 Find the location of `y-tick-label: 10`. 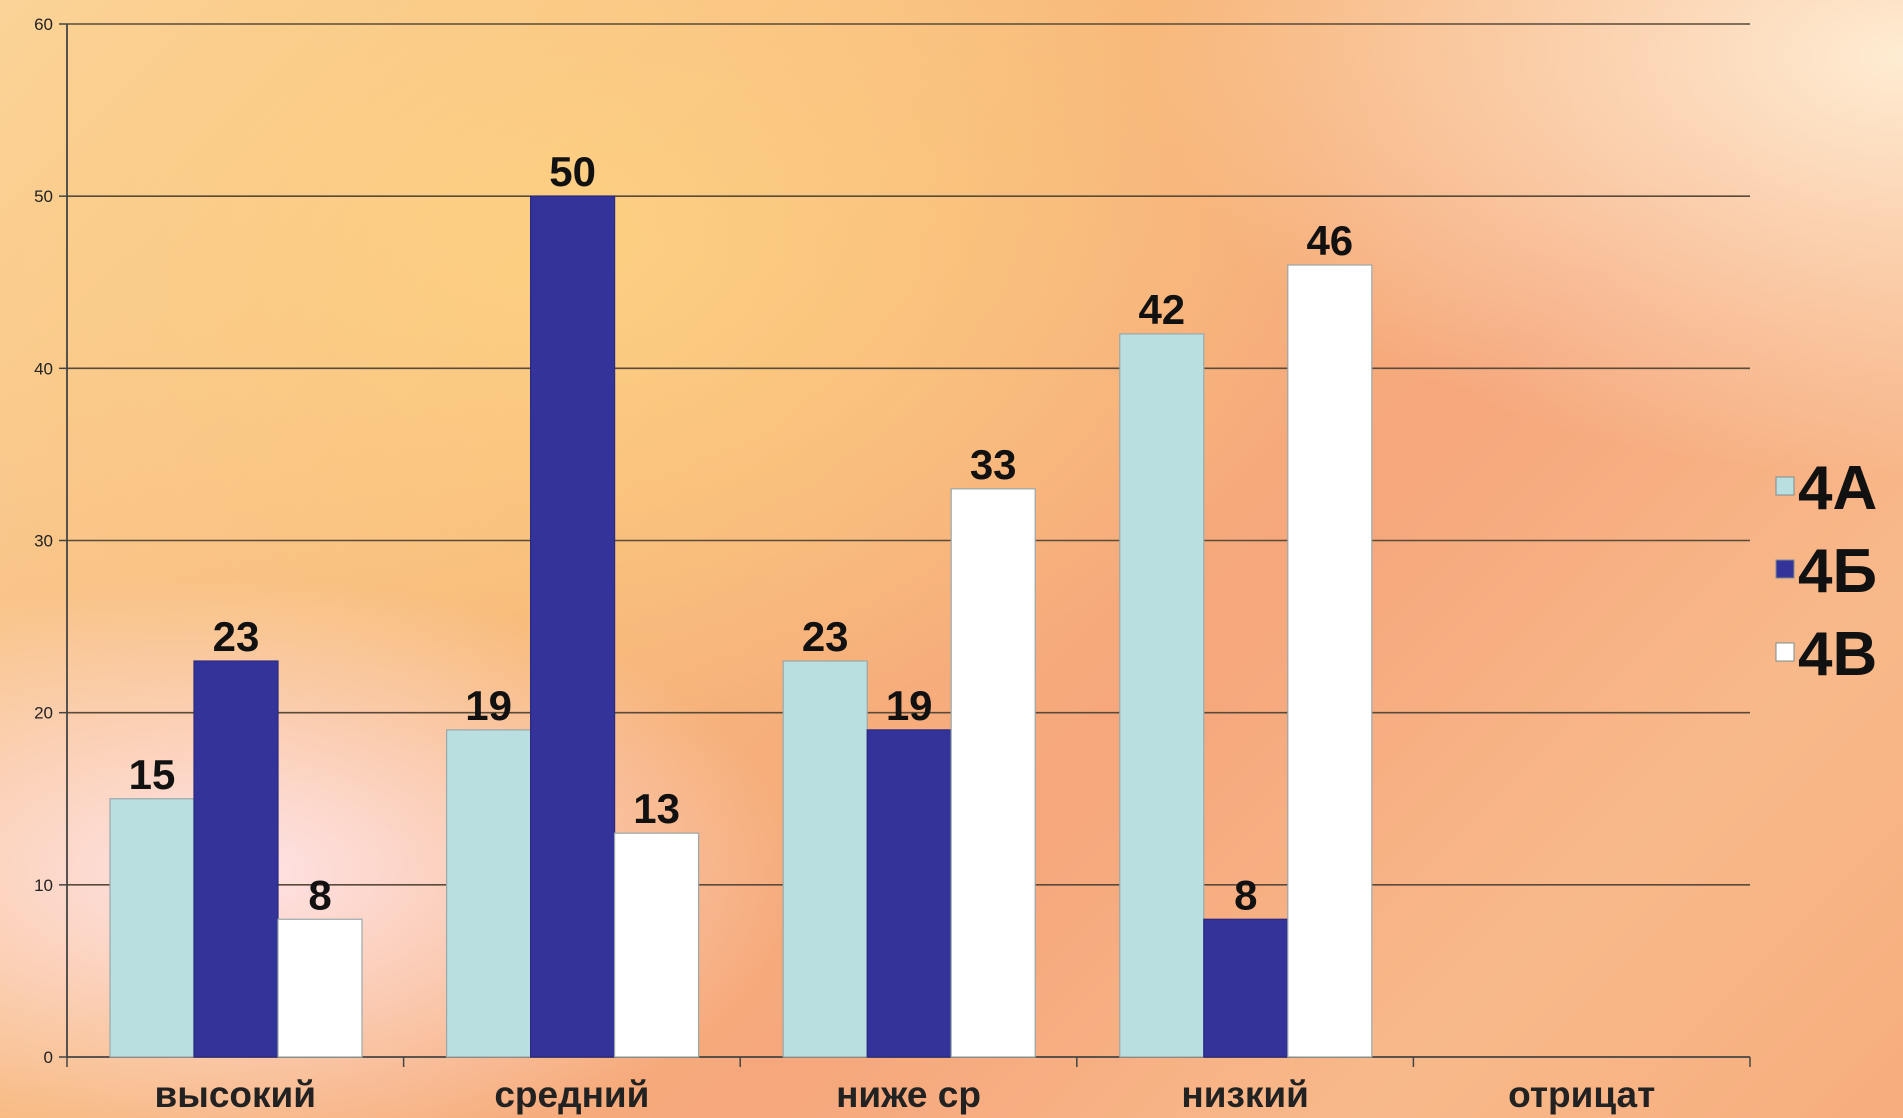

y-tick-label: 10 is located at coordinates (43, 885).